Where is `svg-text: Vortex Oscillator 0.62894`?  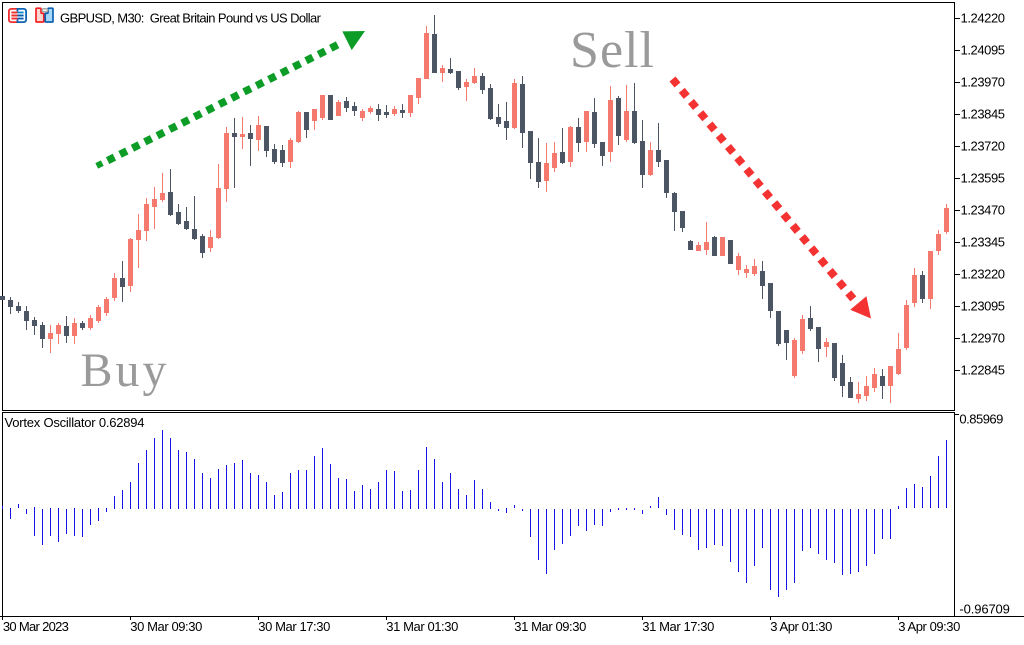
svg-text: Vortex Oscillator 0.62894 is located at coordinates (75, 422).